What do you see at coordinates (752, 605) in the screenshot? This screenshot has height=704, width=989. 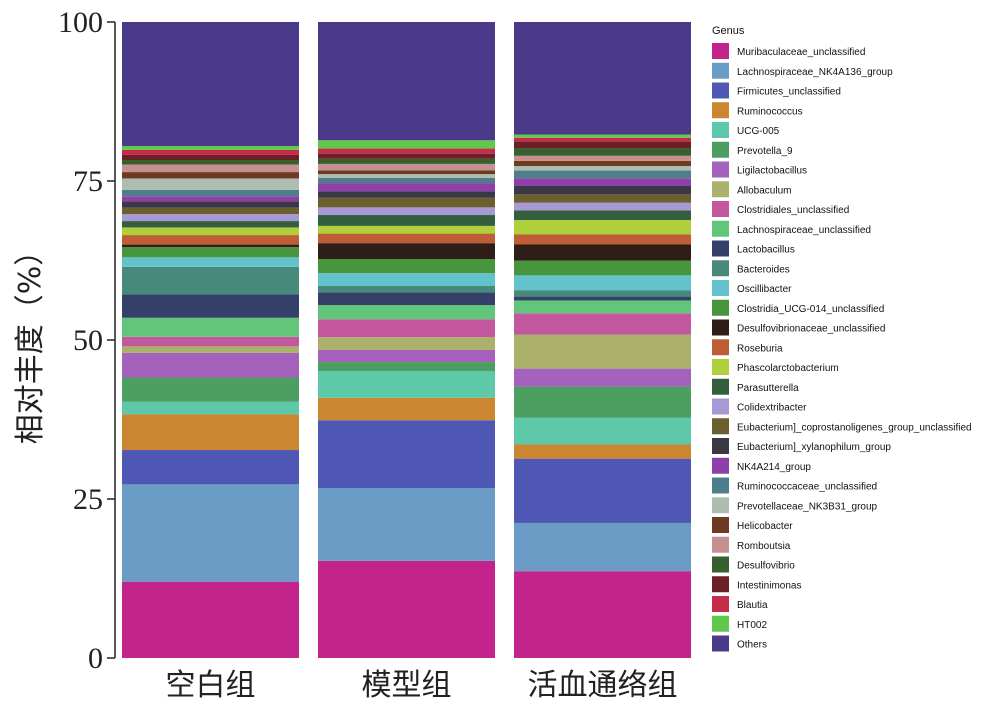 I see `legend-item-label: Blautia` at bounding box center [752, 605].